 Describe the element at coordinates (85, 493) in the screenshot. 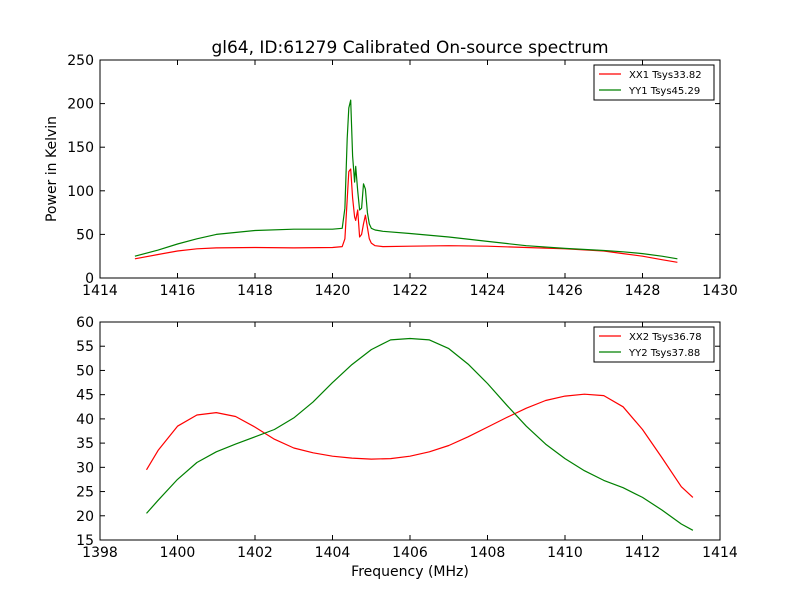

I see `bottom-y-tick-label: 25` at that location.